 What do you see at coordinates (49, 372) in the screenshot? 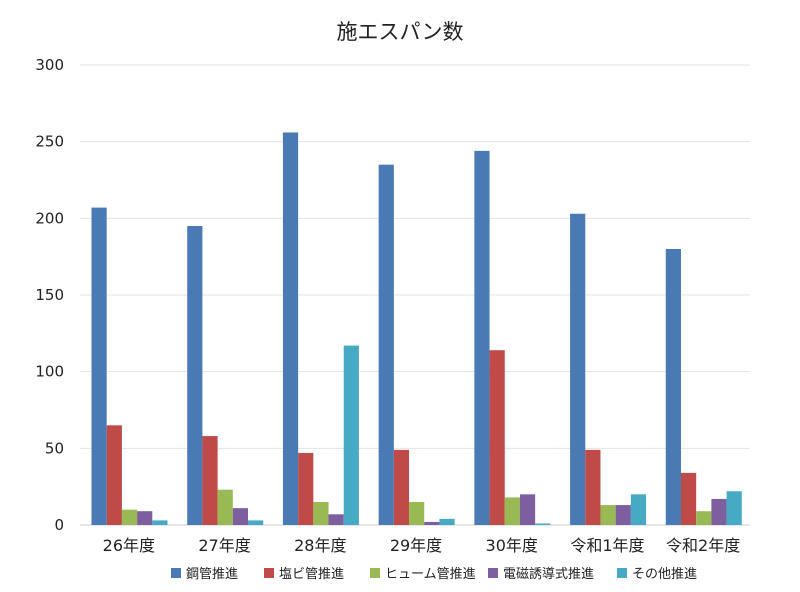
I see `y-tick-label: 100` at bounding box center [49, 372].